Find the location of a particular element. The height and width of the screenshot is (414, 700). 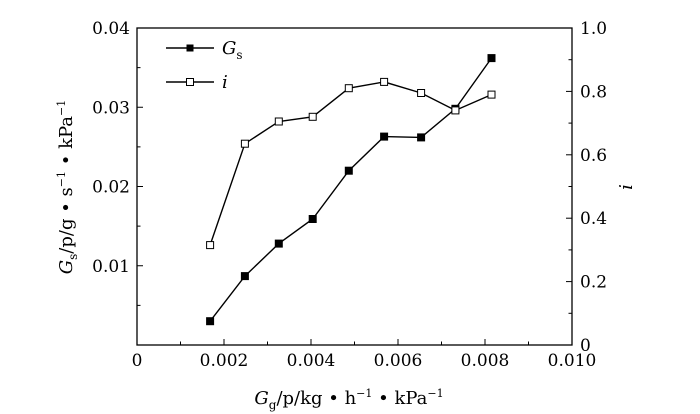

y-axis-title-left: Gs/p/g • s−1 • kPa−1 is located at coordinates (67, 187).